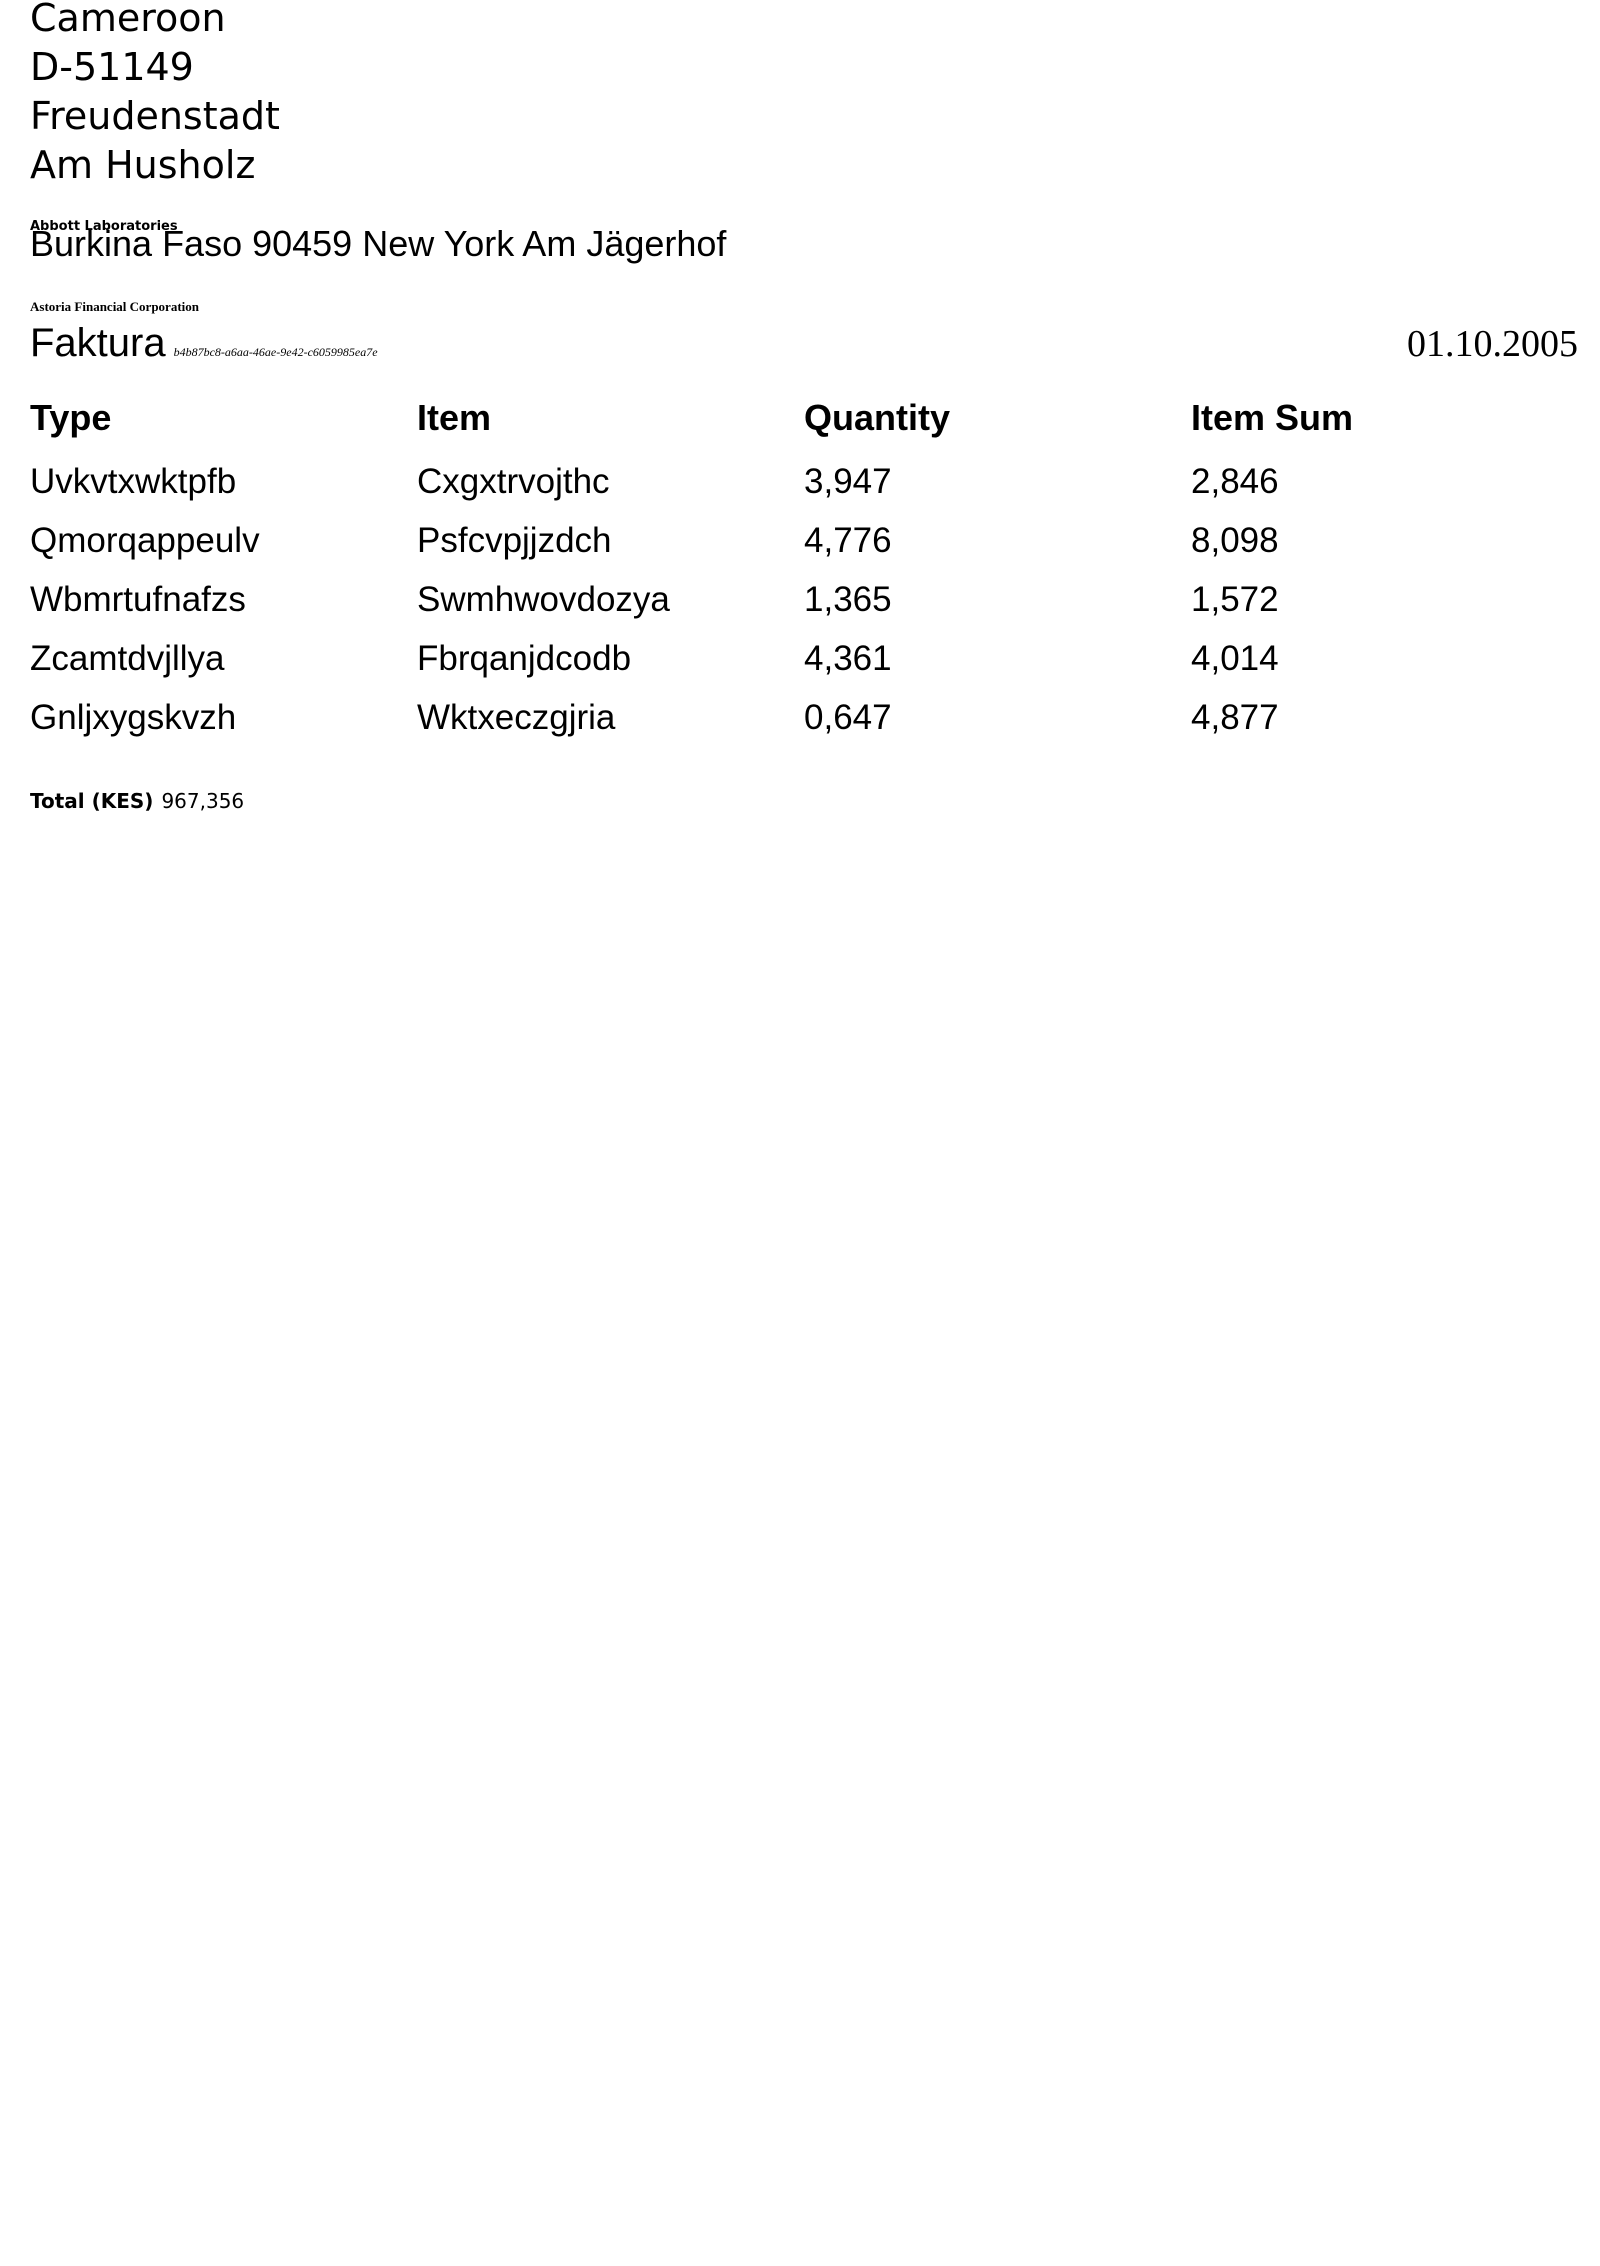 This screenshot has width=1600, height=2266. What do you see at coordinates (1235, 599) in the screenshot?
I see `cell-item-sum: 1,572` at bounding box center [1235, 599].